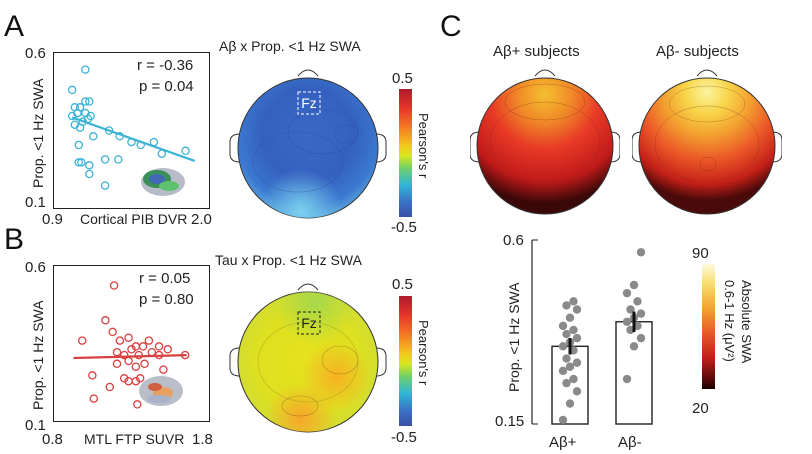 Image resolution: width=812 pixels, height=454 pixels. What do you see at coordinates (309, 323) in the screenshot?
I see `topo-b-electrode-label: Fz` at bounding box center [309, 323].